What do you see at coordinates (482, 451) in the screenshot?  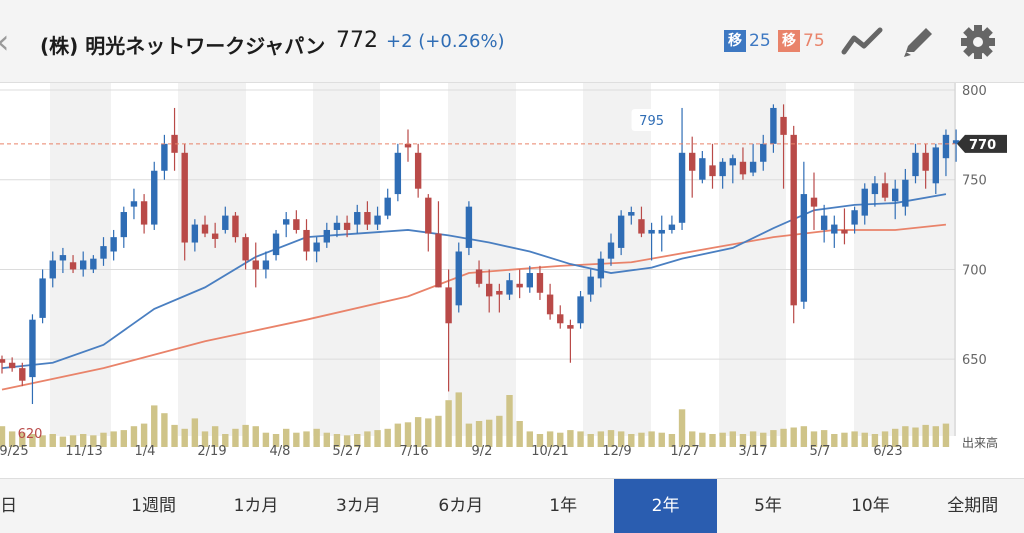 I see `x-tick-label: 9/2` at bounding box center [482, 451].